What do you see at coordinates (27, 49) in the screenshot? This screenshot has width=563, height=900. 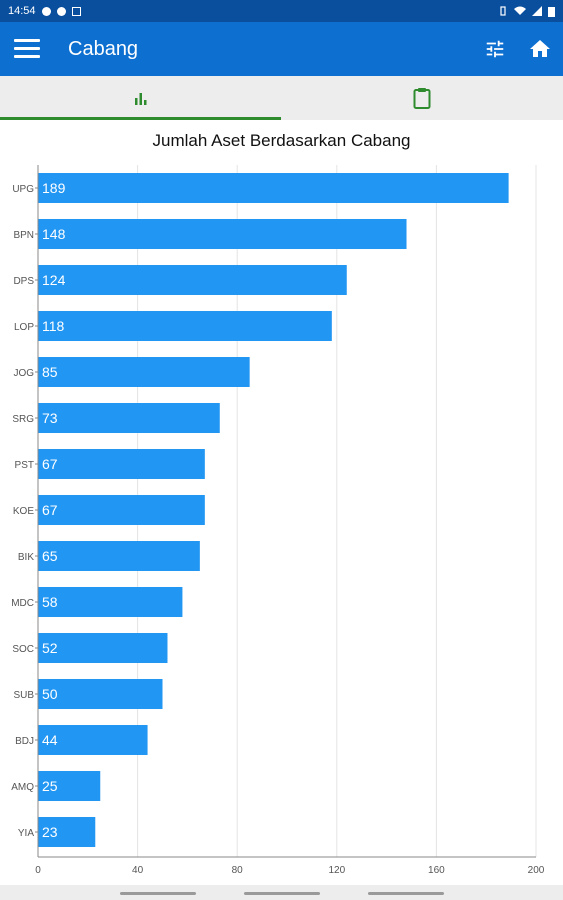 I see `menu-icon` at bounding box center [27, 49].